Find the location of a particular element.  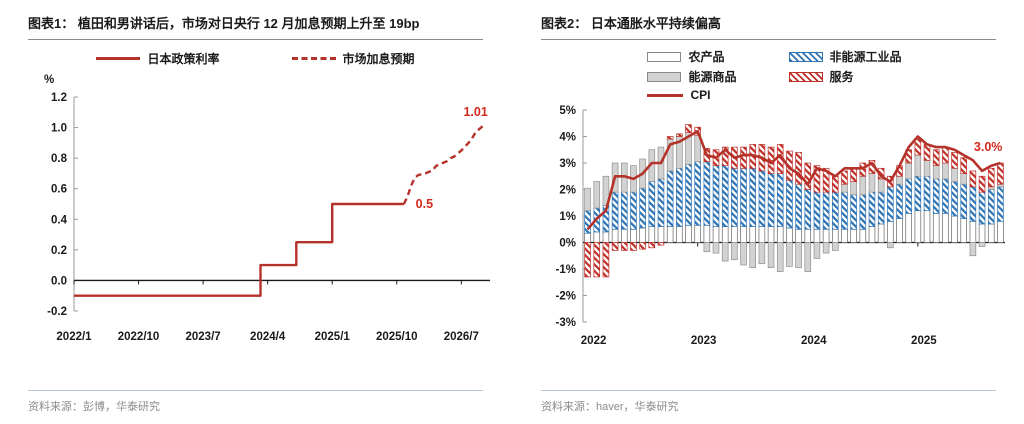

y-tick-label: 1.2 is located at coordinates (59, 98).